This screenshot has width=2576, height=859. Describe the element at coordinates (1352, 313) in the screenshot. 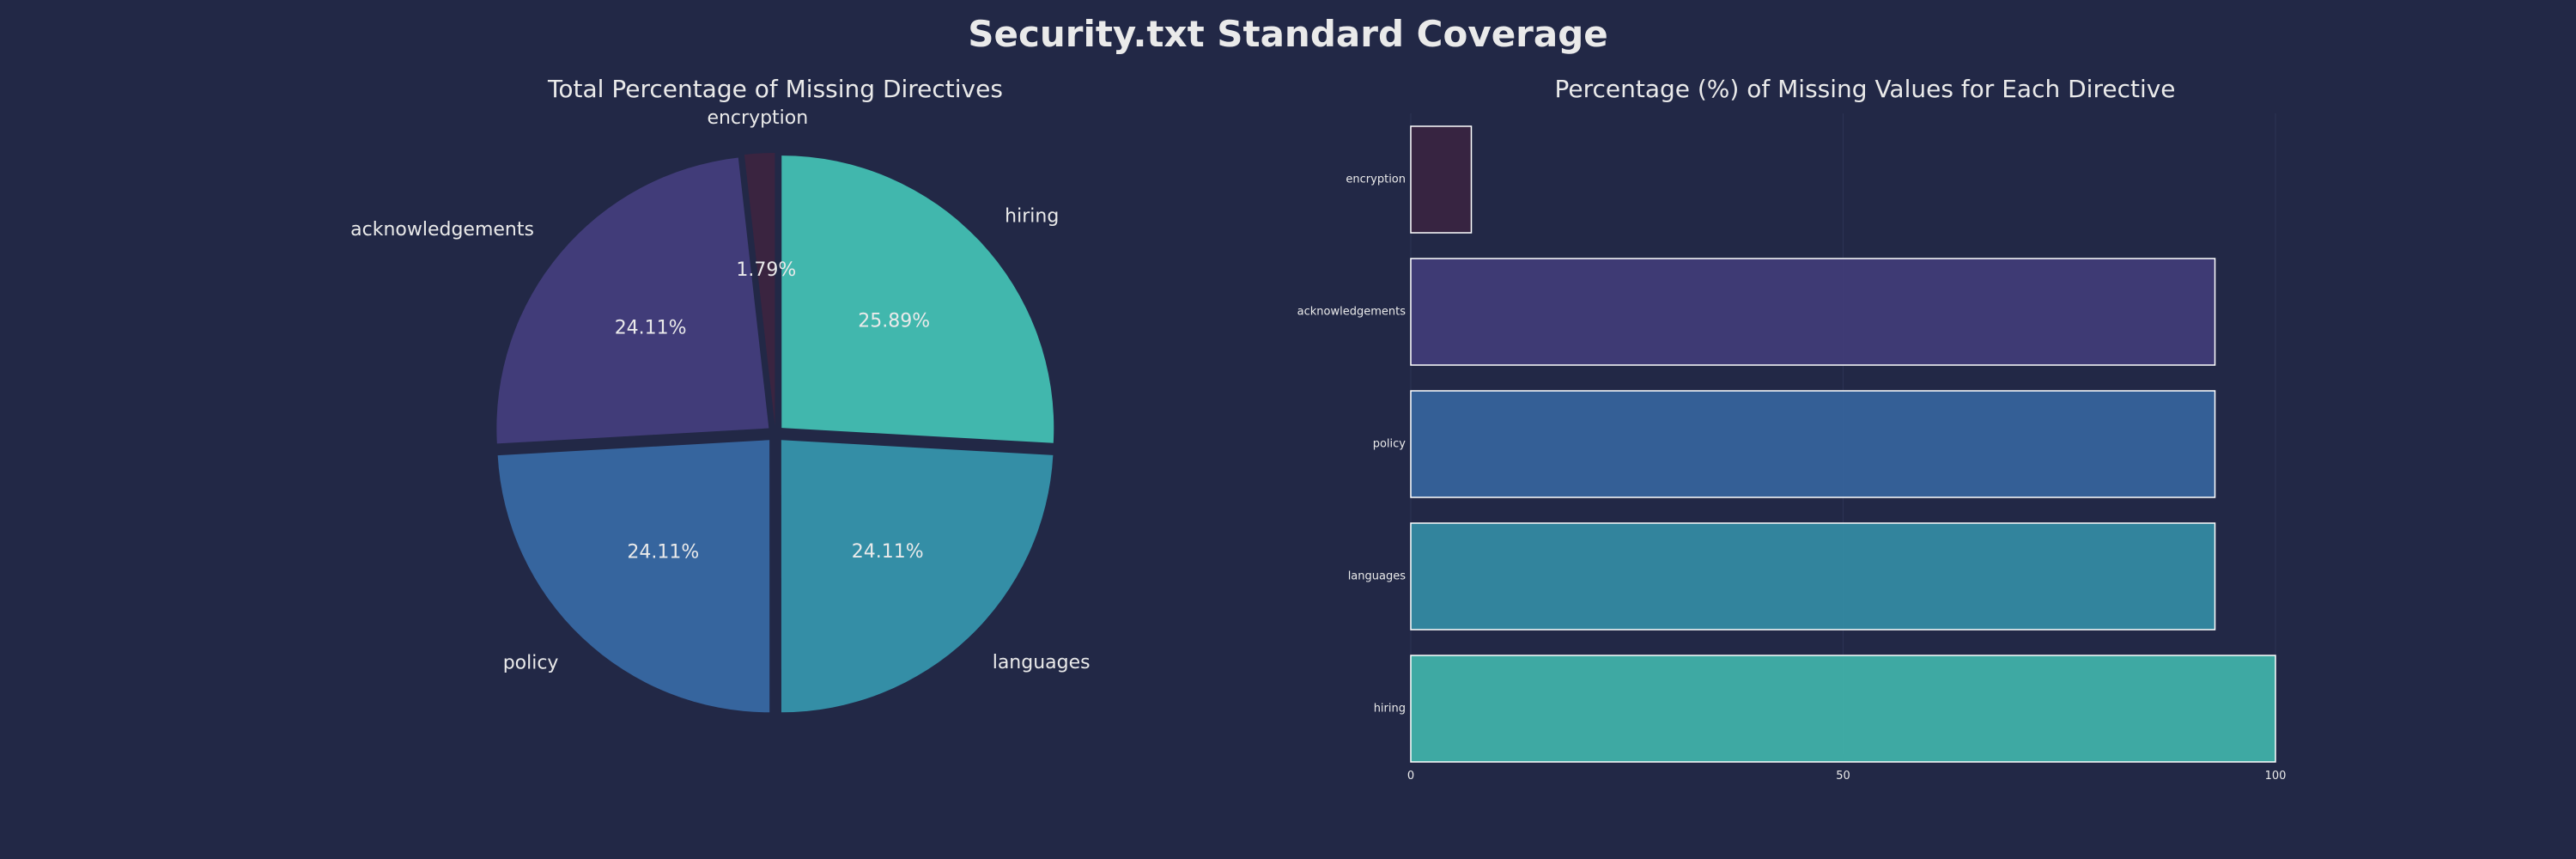

I see `y-tick-label-acknowledgements: acknowledgements` at that location.